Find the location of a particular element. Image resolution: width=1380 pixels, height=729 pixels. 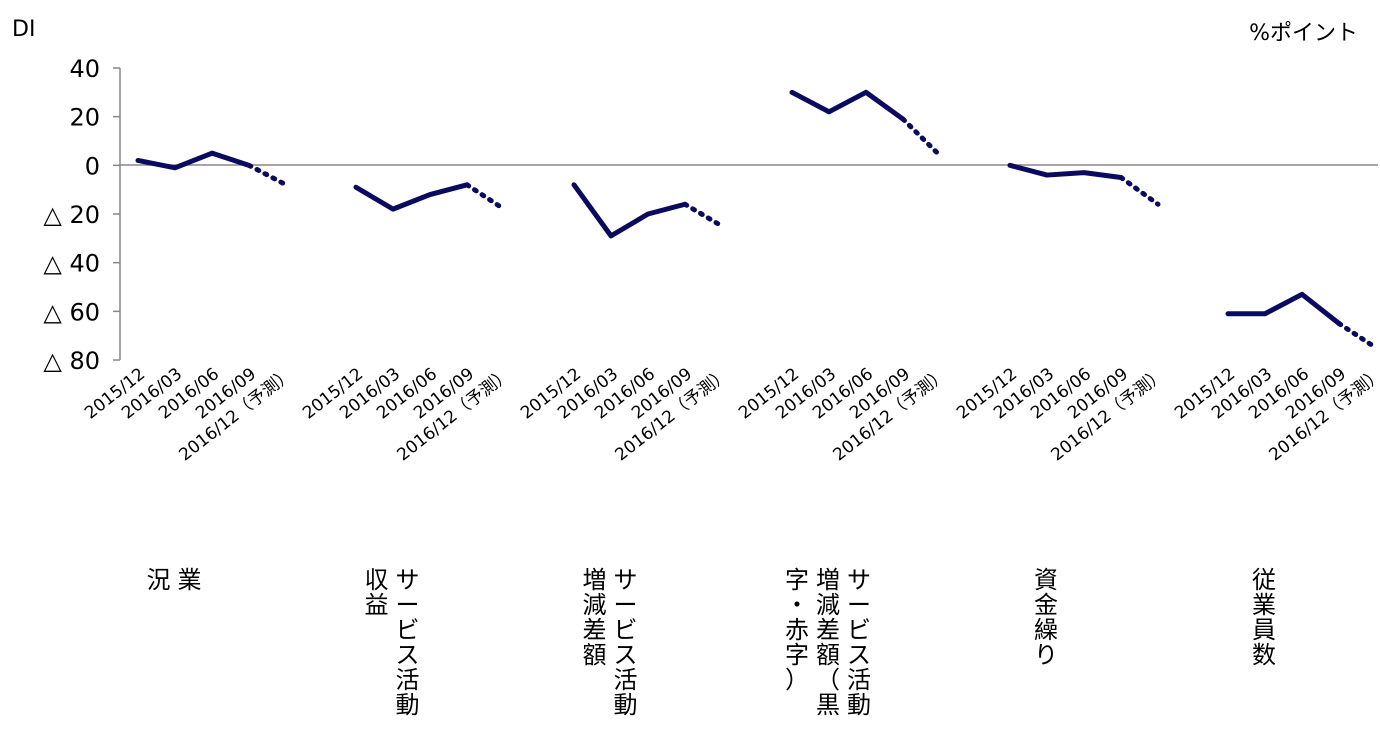

y-ticks: 40 20 0 △ 20 △ 40 △ 60 △ 80 is located at coordinates (81, 215).